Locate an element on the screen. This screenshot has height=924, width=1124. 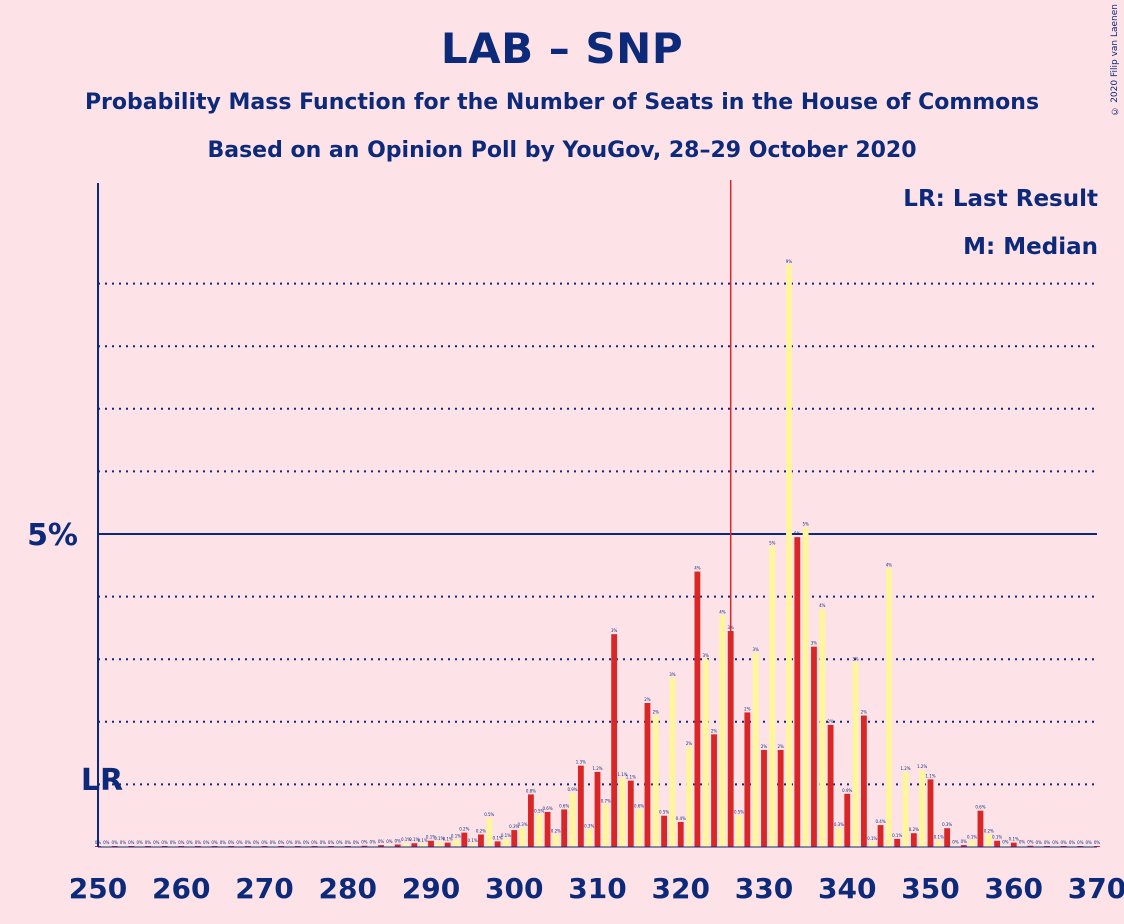
x-tick-label: 320 is located at coordinates (681, 888).